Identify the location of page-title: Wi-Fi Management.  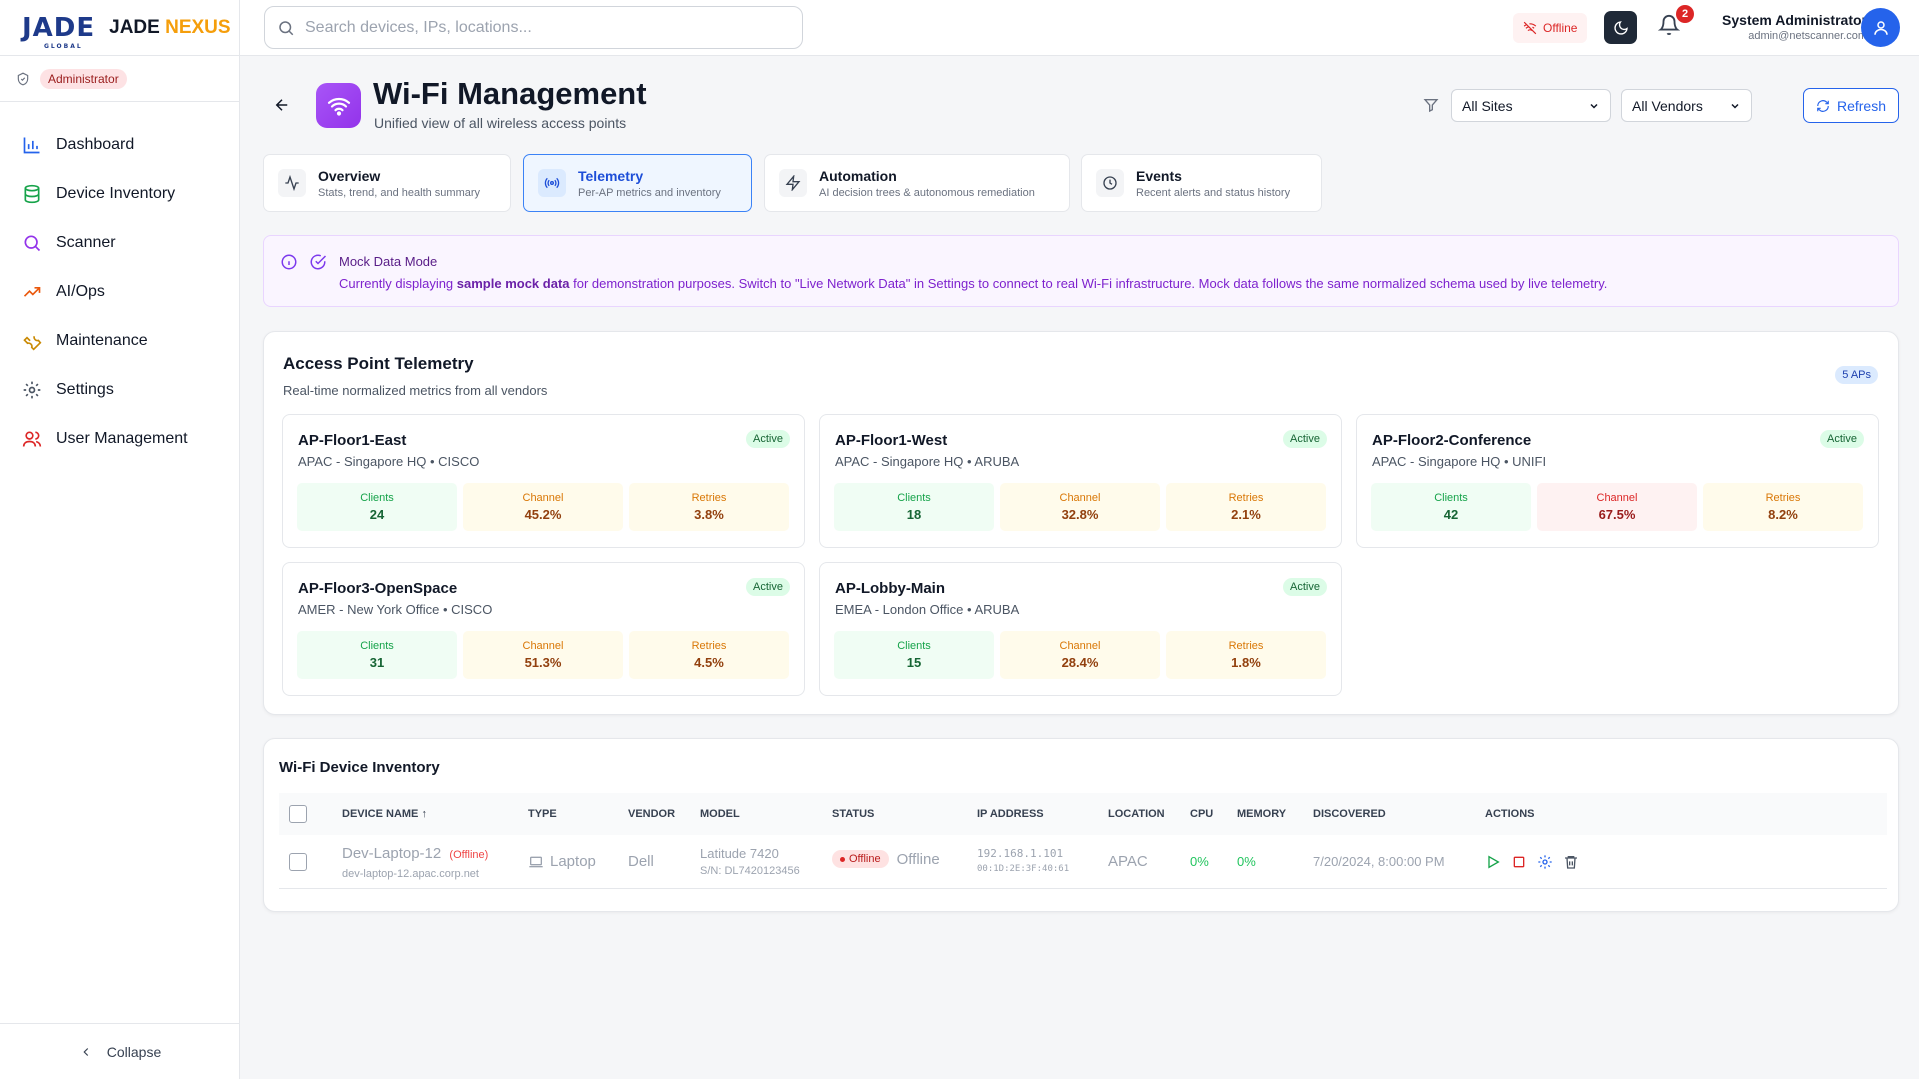
(510, 93).